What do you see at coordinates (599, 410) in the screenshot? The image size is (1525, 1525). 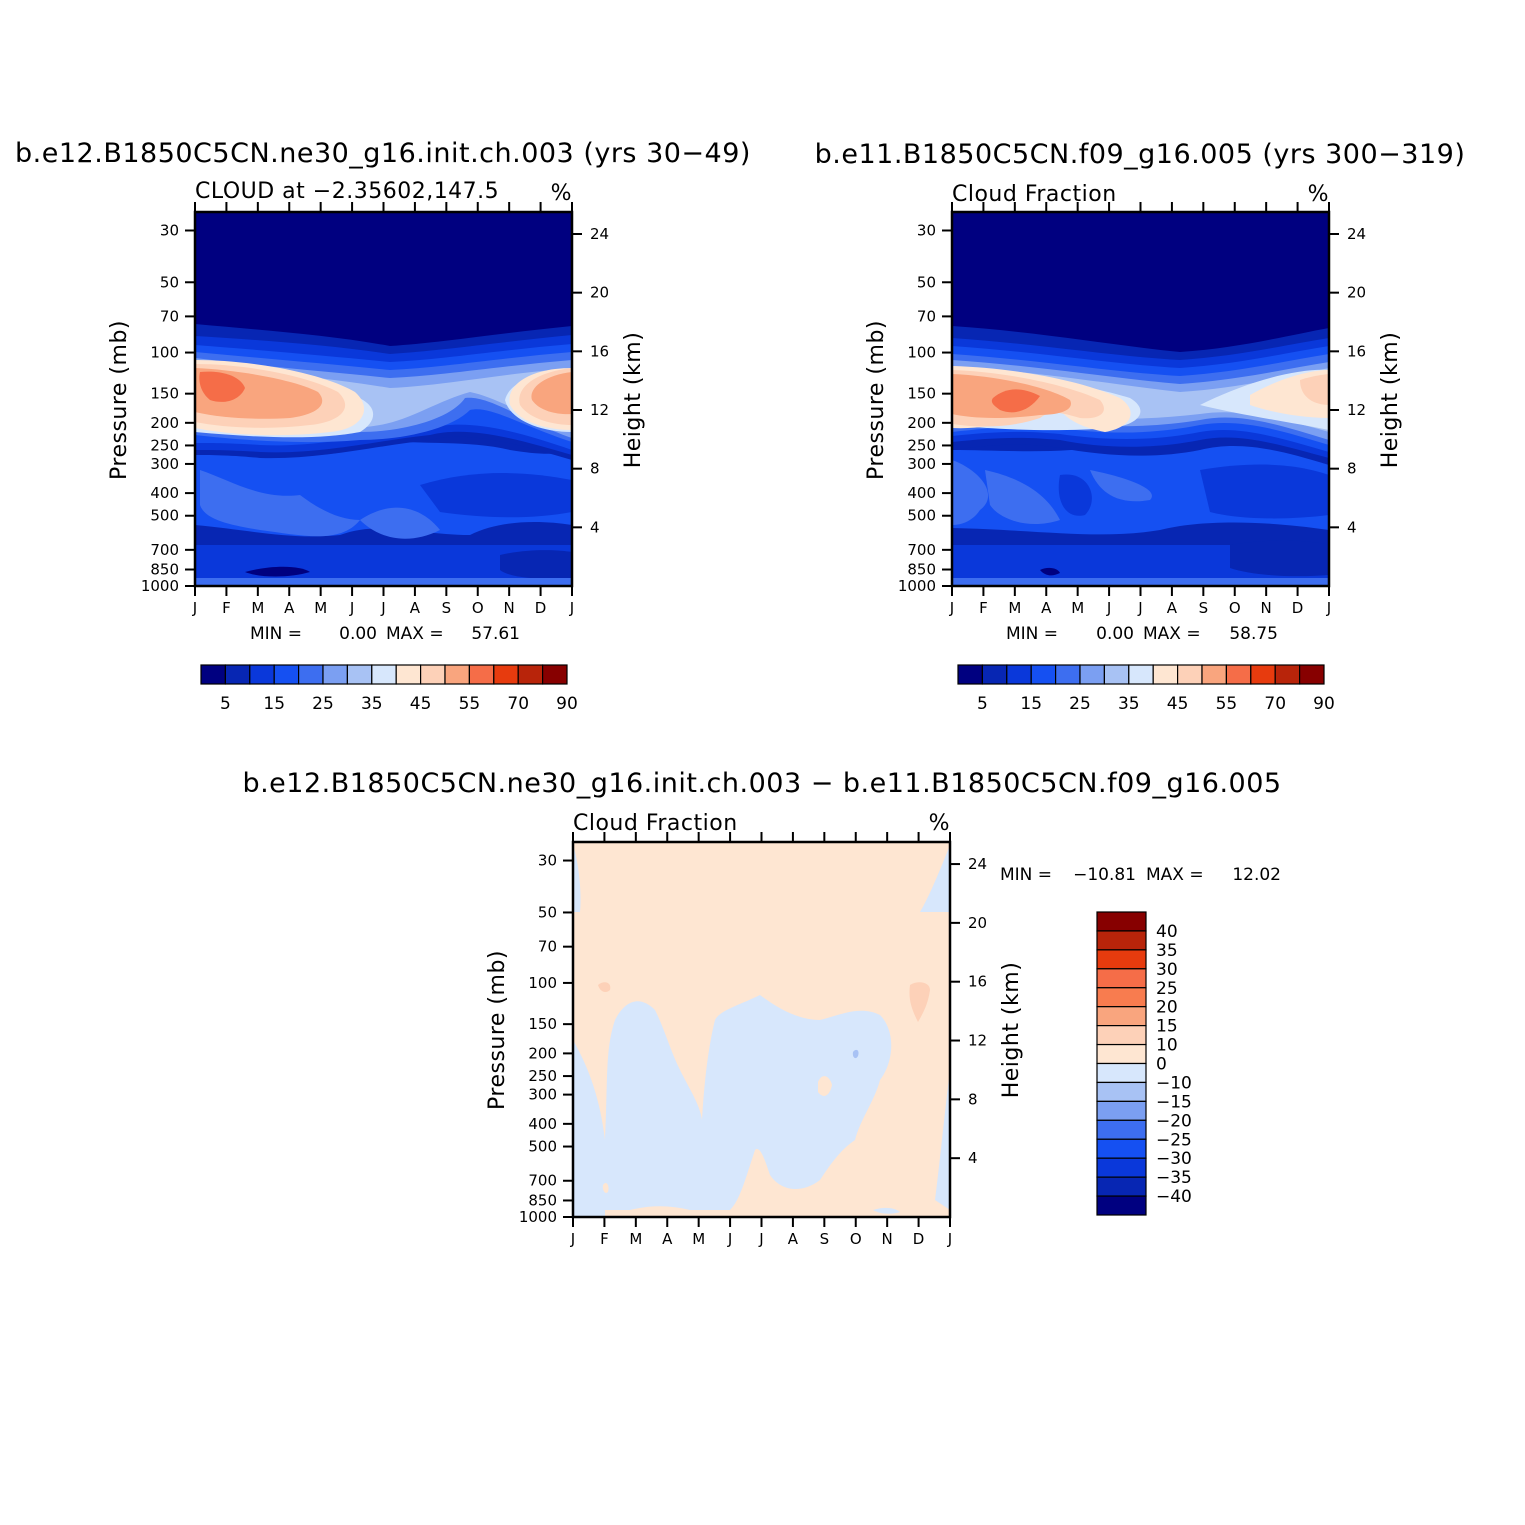 I see `y2-tick-label: 12` at bounding box center [599, 410].